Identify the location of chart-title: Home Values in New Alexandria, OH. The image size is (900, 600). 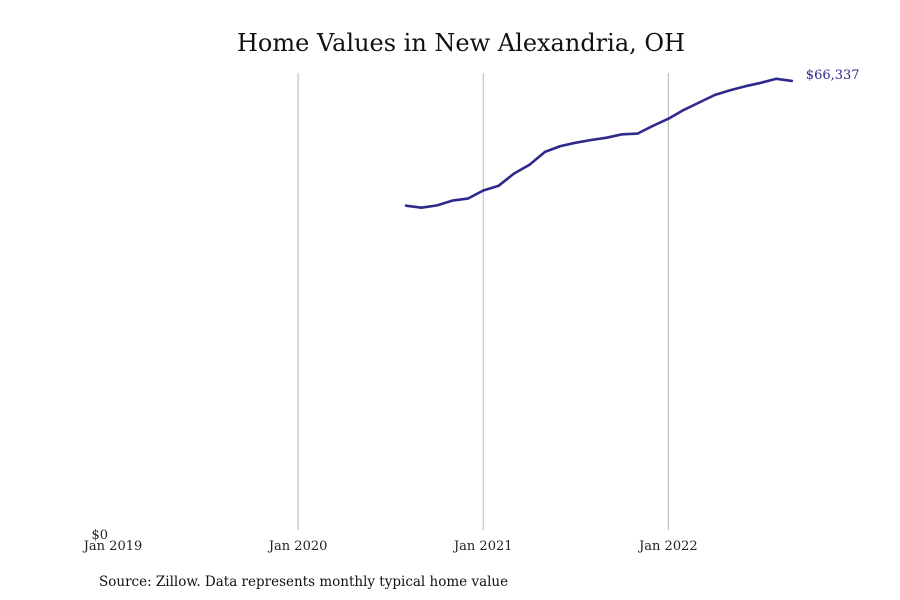
(461, 43).